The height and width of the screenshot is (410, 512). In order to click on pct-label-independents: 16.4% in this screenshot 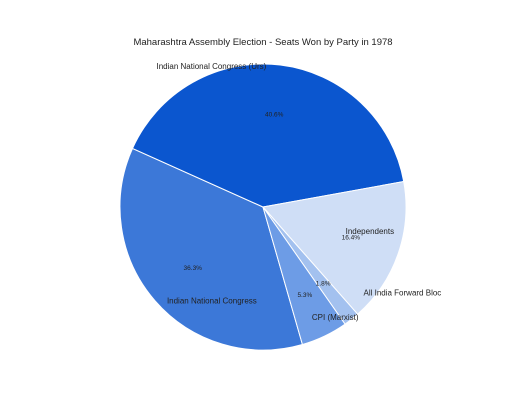, I will do `click(351, 237)`.